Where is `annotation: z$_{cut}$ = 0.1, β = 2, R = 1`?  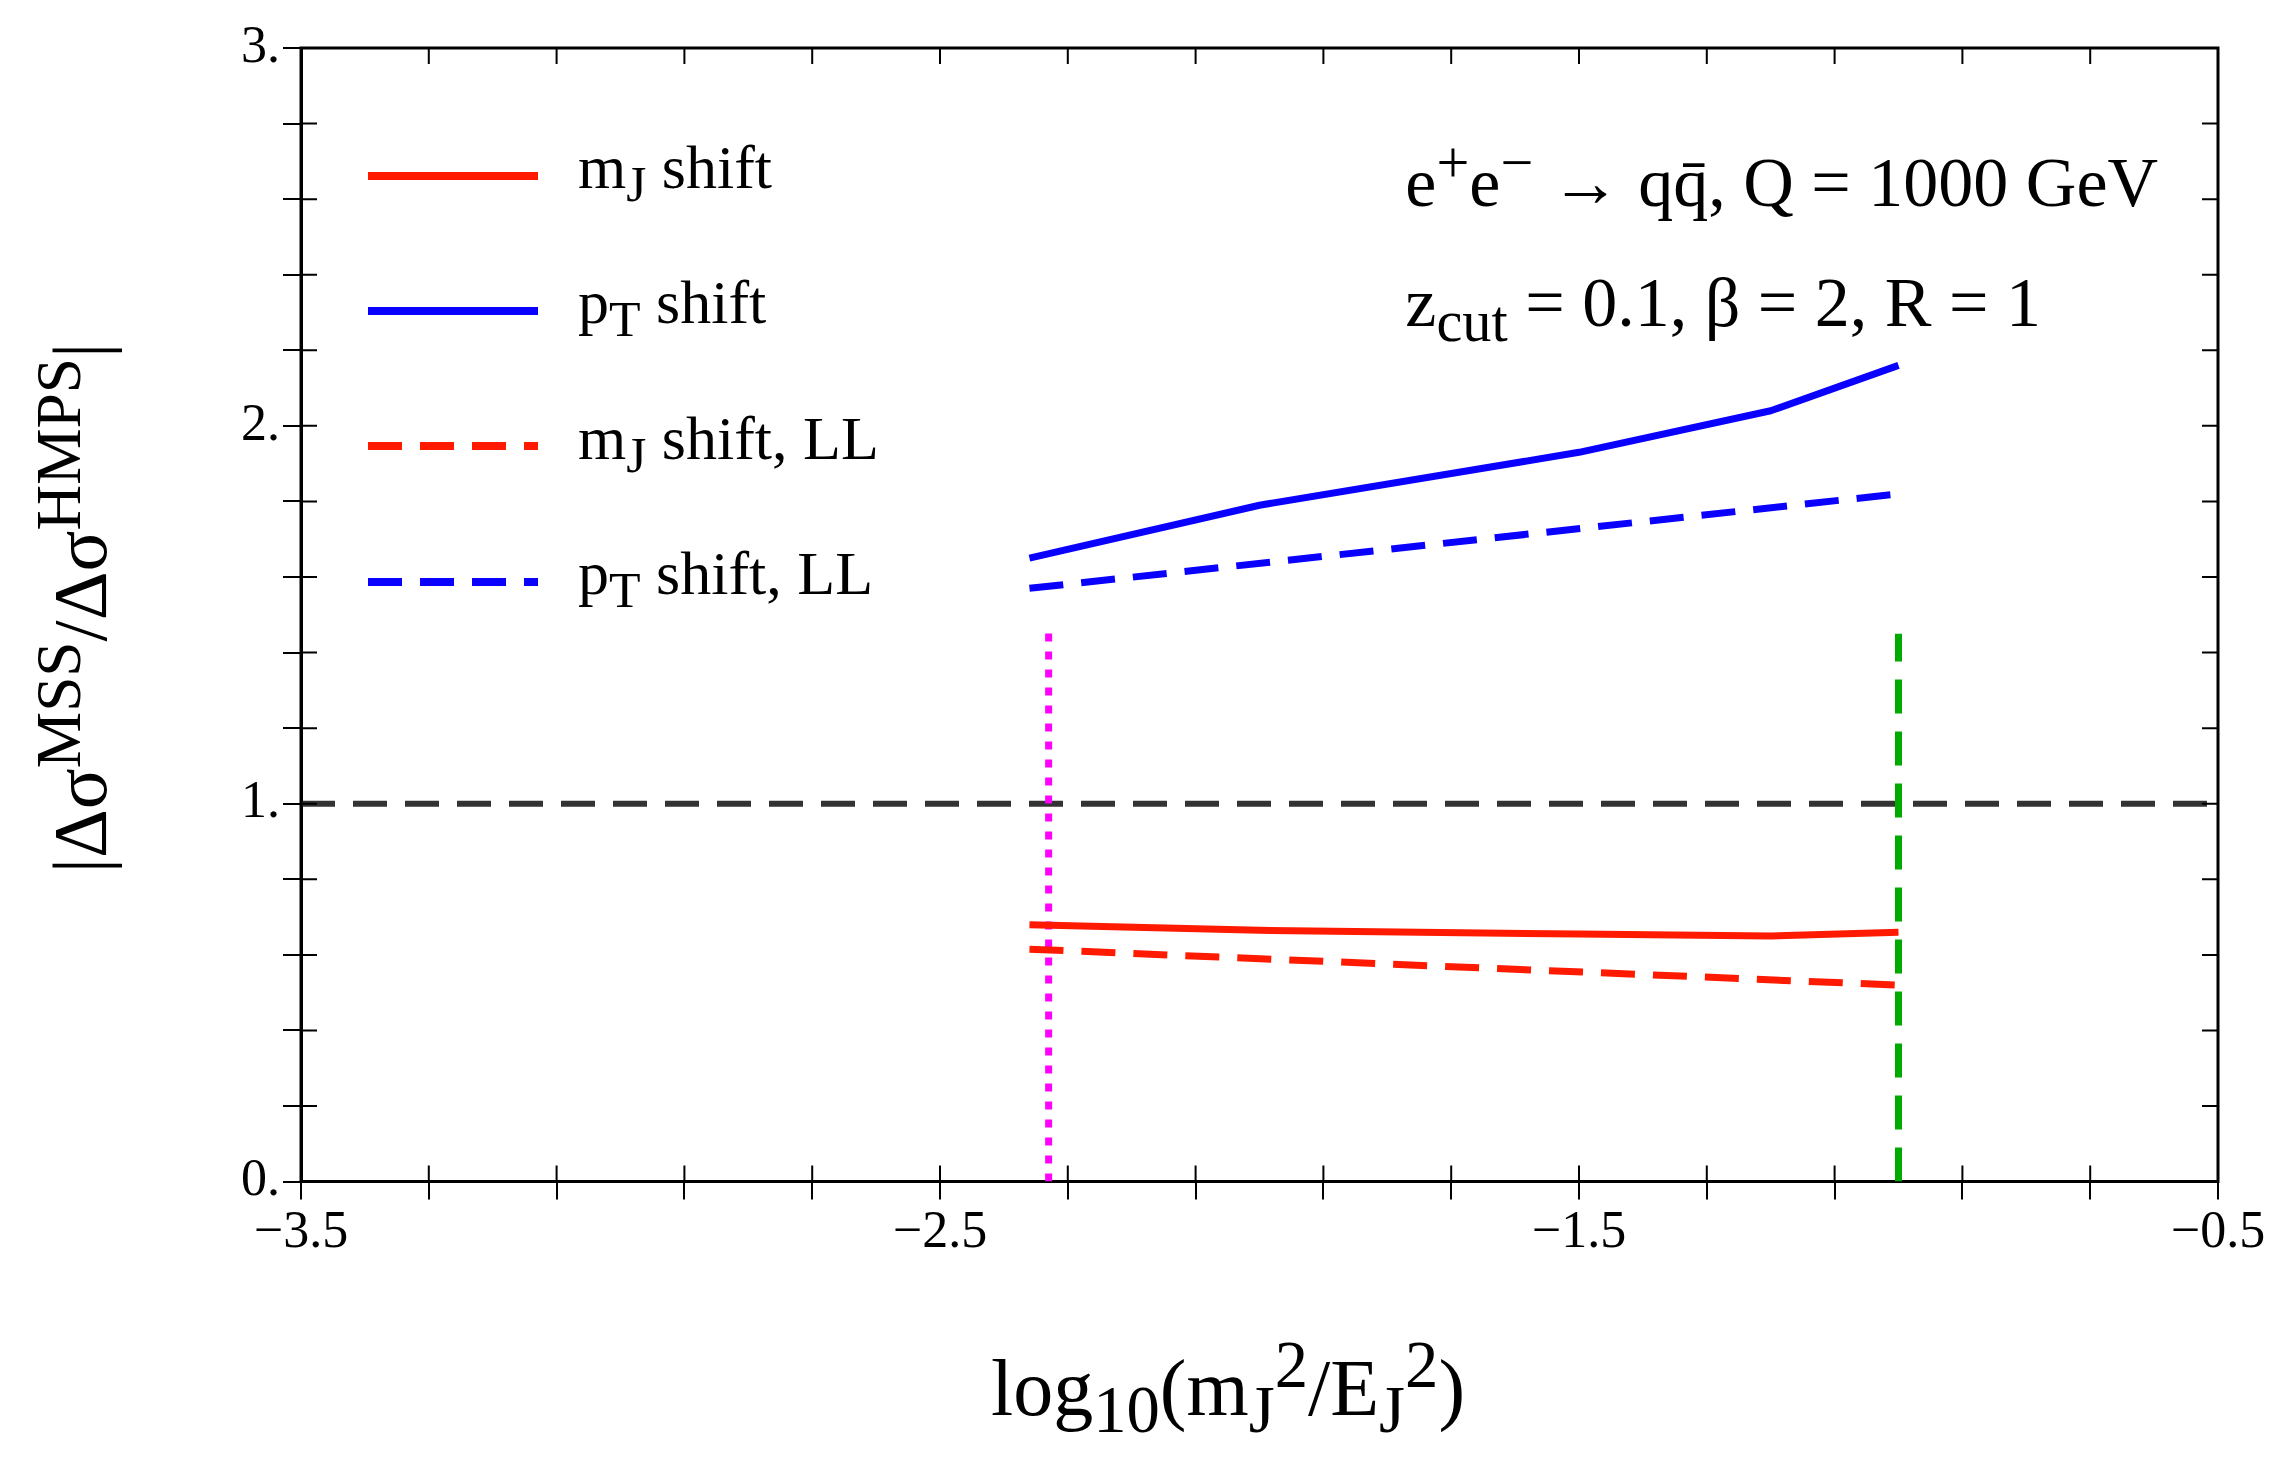 annotation: z$_{cut}$ = 0.1, β = 2, R = 1 is located at coordinates (1723, 310).